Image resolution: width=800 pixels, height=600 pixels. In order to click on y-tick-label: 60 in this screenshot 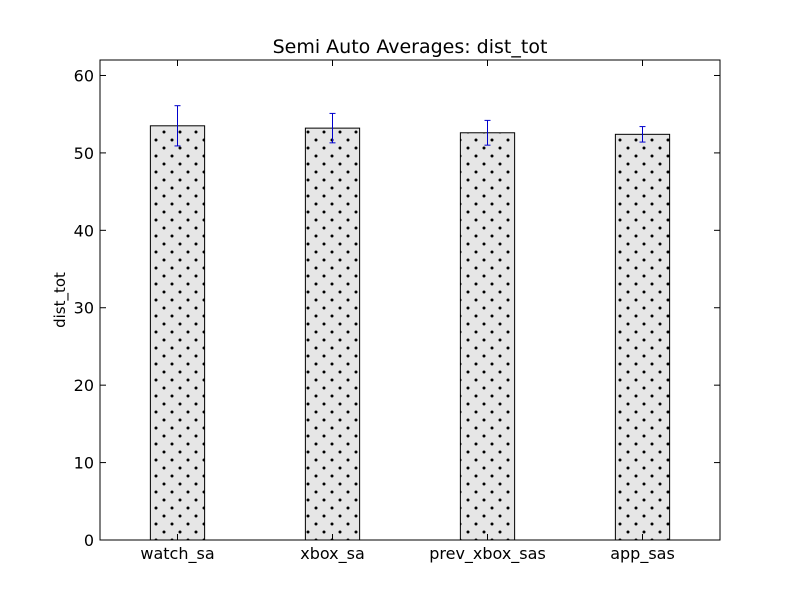, I will do `click(84, 75)`.